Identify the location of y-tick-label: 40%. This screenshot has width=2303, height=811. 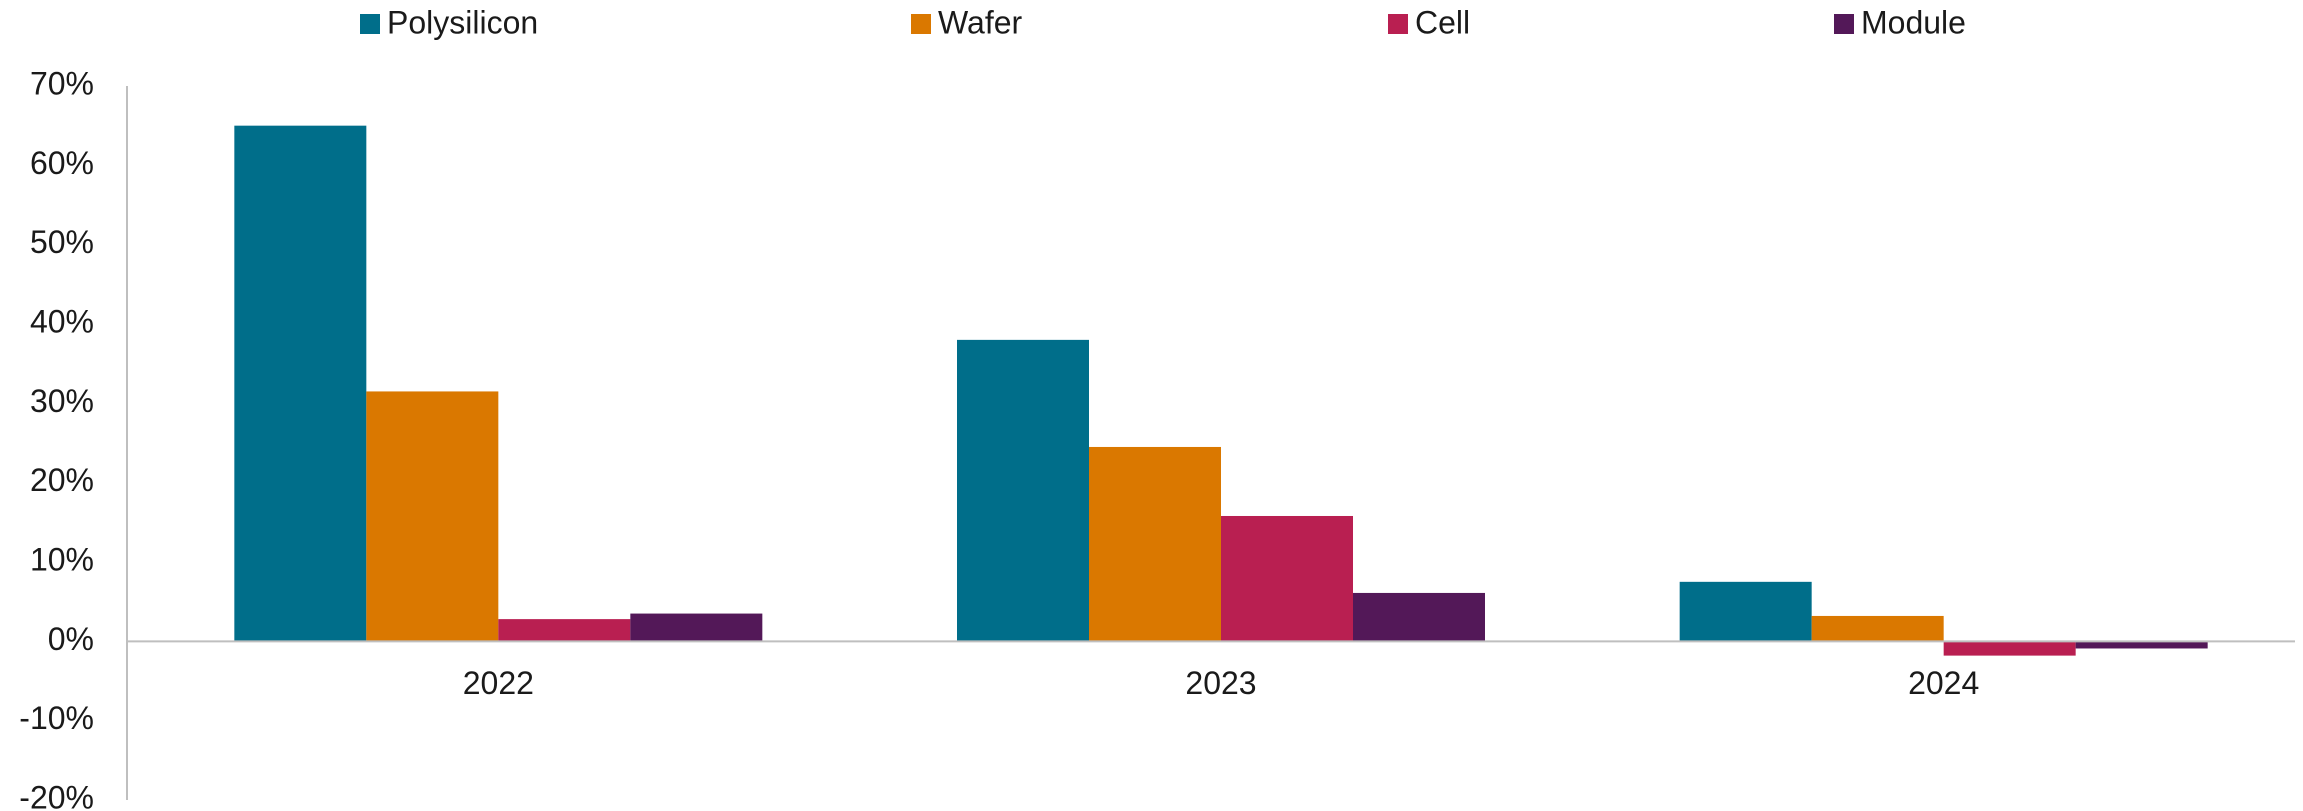
(62, 321).